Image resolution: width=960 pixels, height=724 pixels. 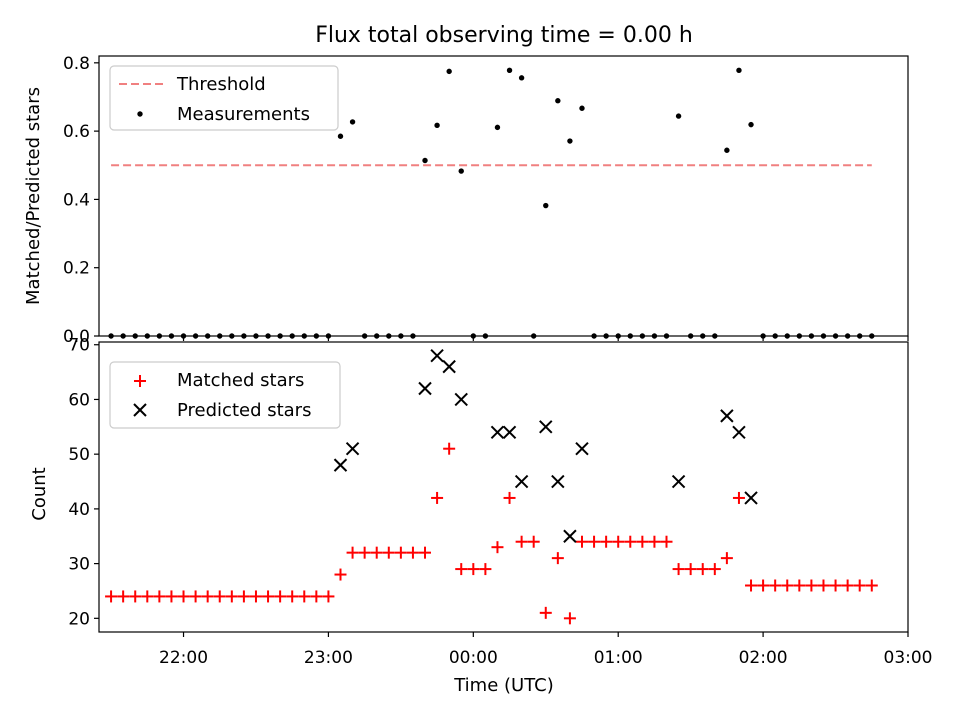 What do you see at coordinates (545, 338) in the screenshot?
I see `ratio-x-ticks` at bounding box center [545, 338].